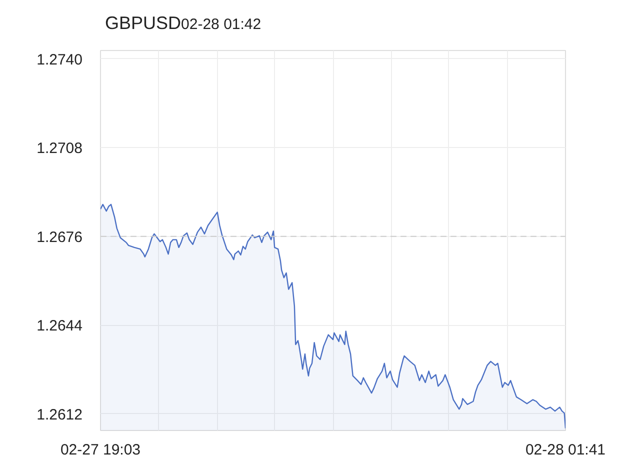  What do you see at coordinates (221, 25) in the screenshot?
I see `chart-subtitle: 02-28 01:42` at bounding box center [221, 25].